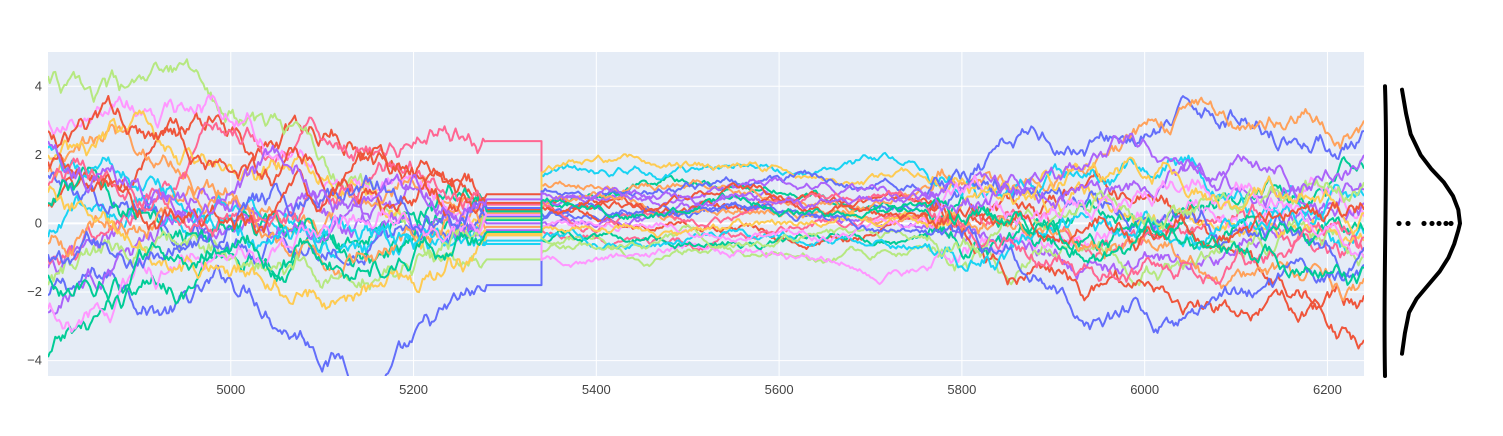  What do you see at coordinates (596, 389) in the screenshot?
I see `x-tick-label: 5400` at bounding box center [596, 389].